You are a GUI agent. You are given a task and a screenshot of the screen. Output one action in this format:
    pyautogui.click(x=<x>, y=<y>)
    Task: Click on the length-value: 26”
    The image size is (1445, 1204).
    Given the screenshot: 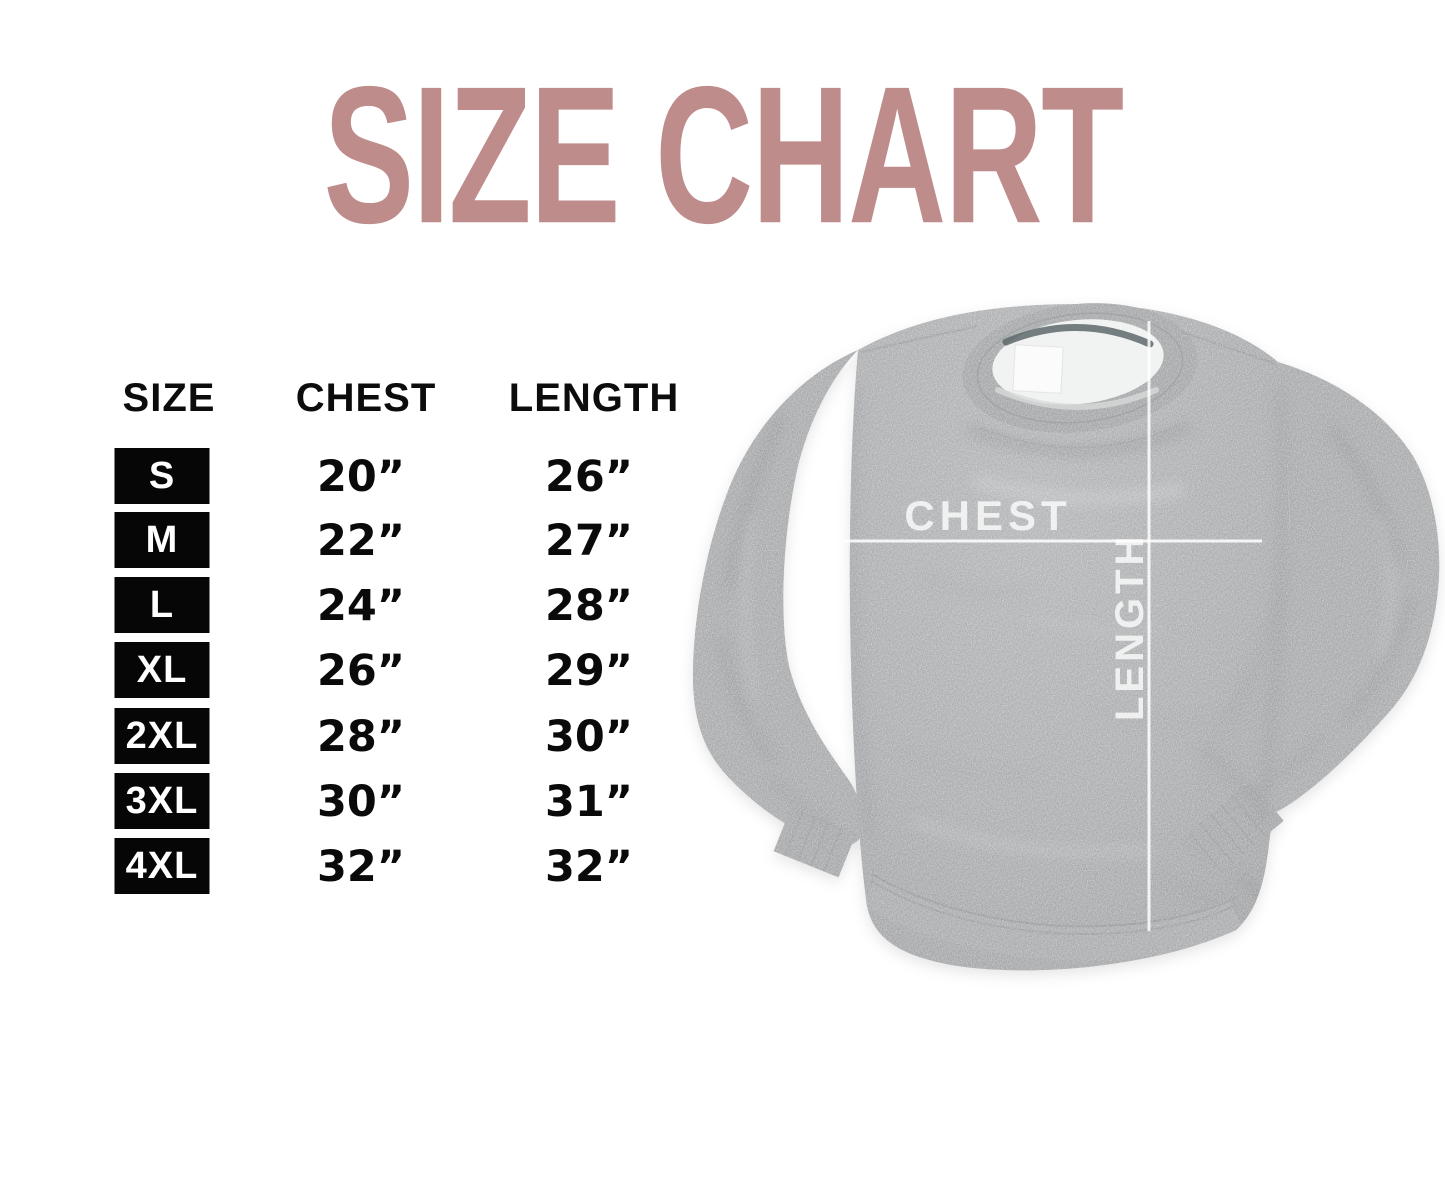 What is the action you would take?
    pyautogui.click(x=589, y=477)
    